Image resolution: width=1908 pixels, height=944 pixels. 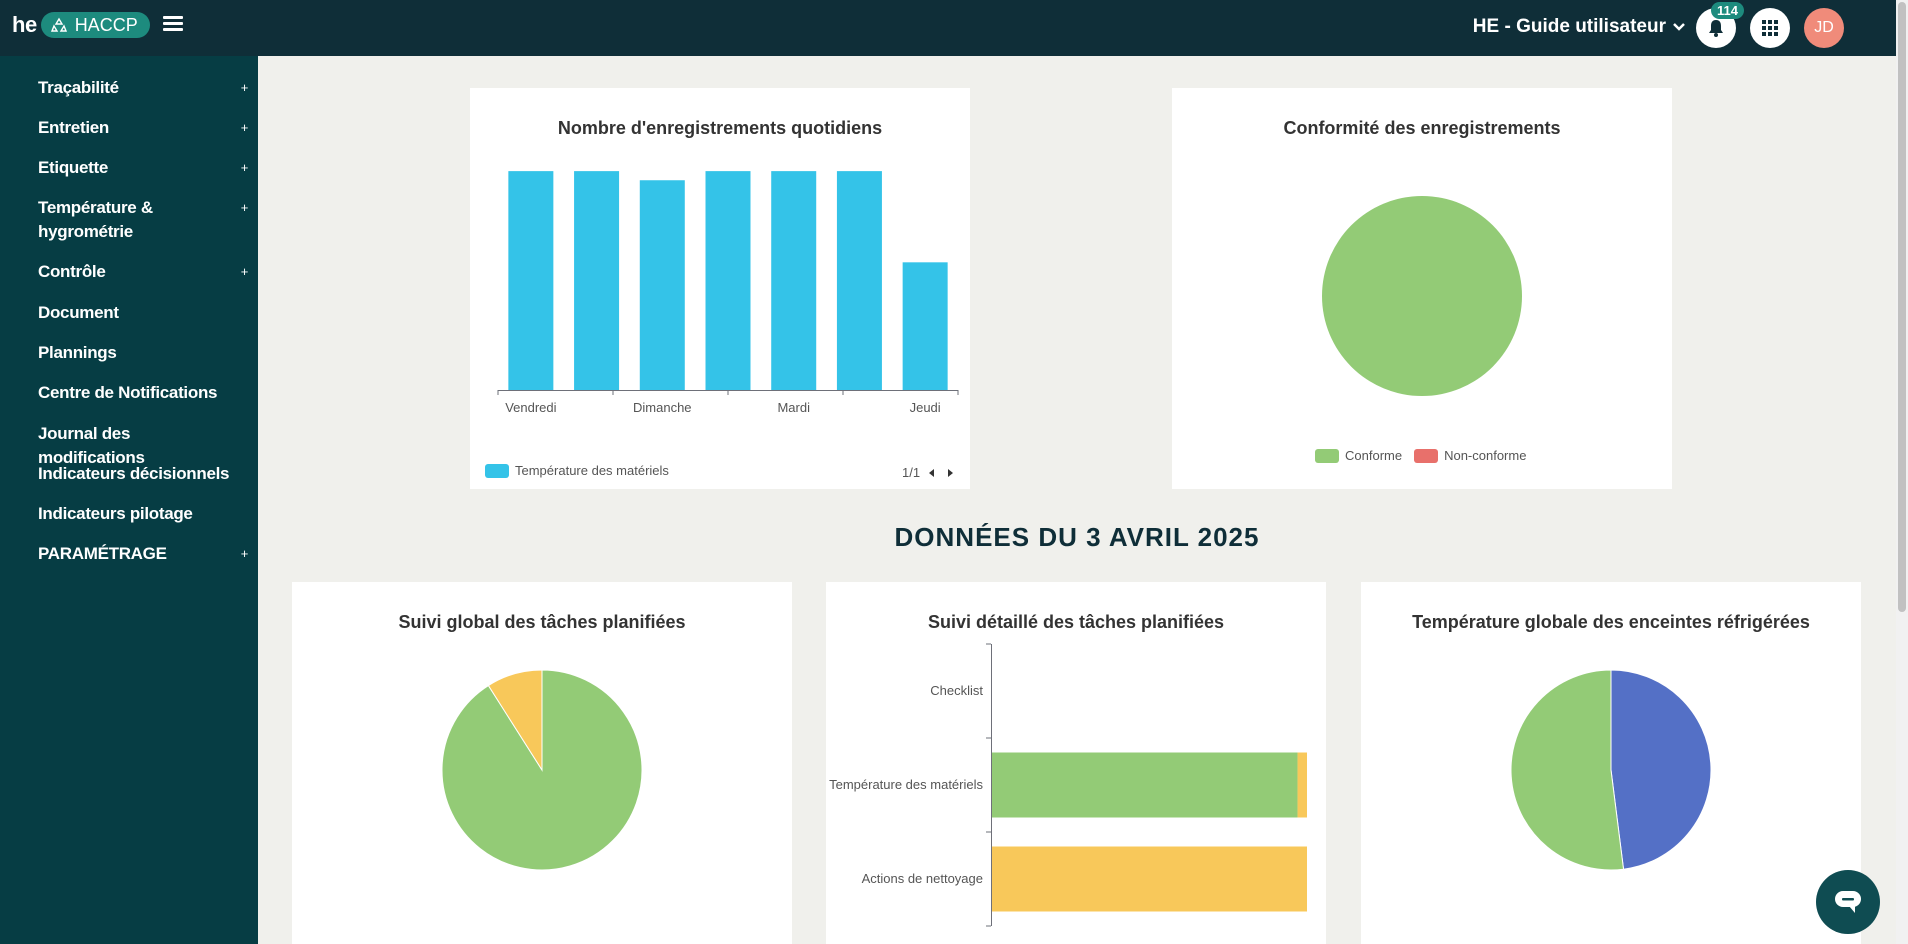 What do you see at coordinates (143, 168) in the screenshot?
I see `sidebar-item-etiquette: Etiquette +` at bounding box center [143, 168].